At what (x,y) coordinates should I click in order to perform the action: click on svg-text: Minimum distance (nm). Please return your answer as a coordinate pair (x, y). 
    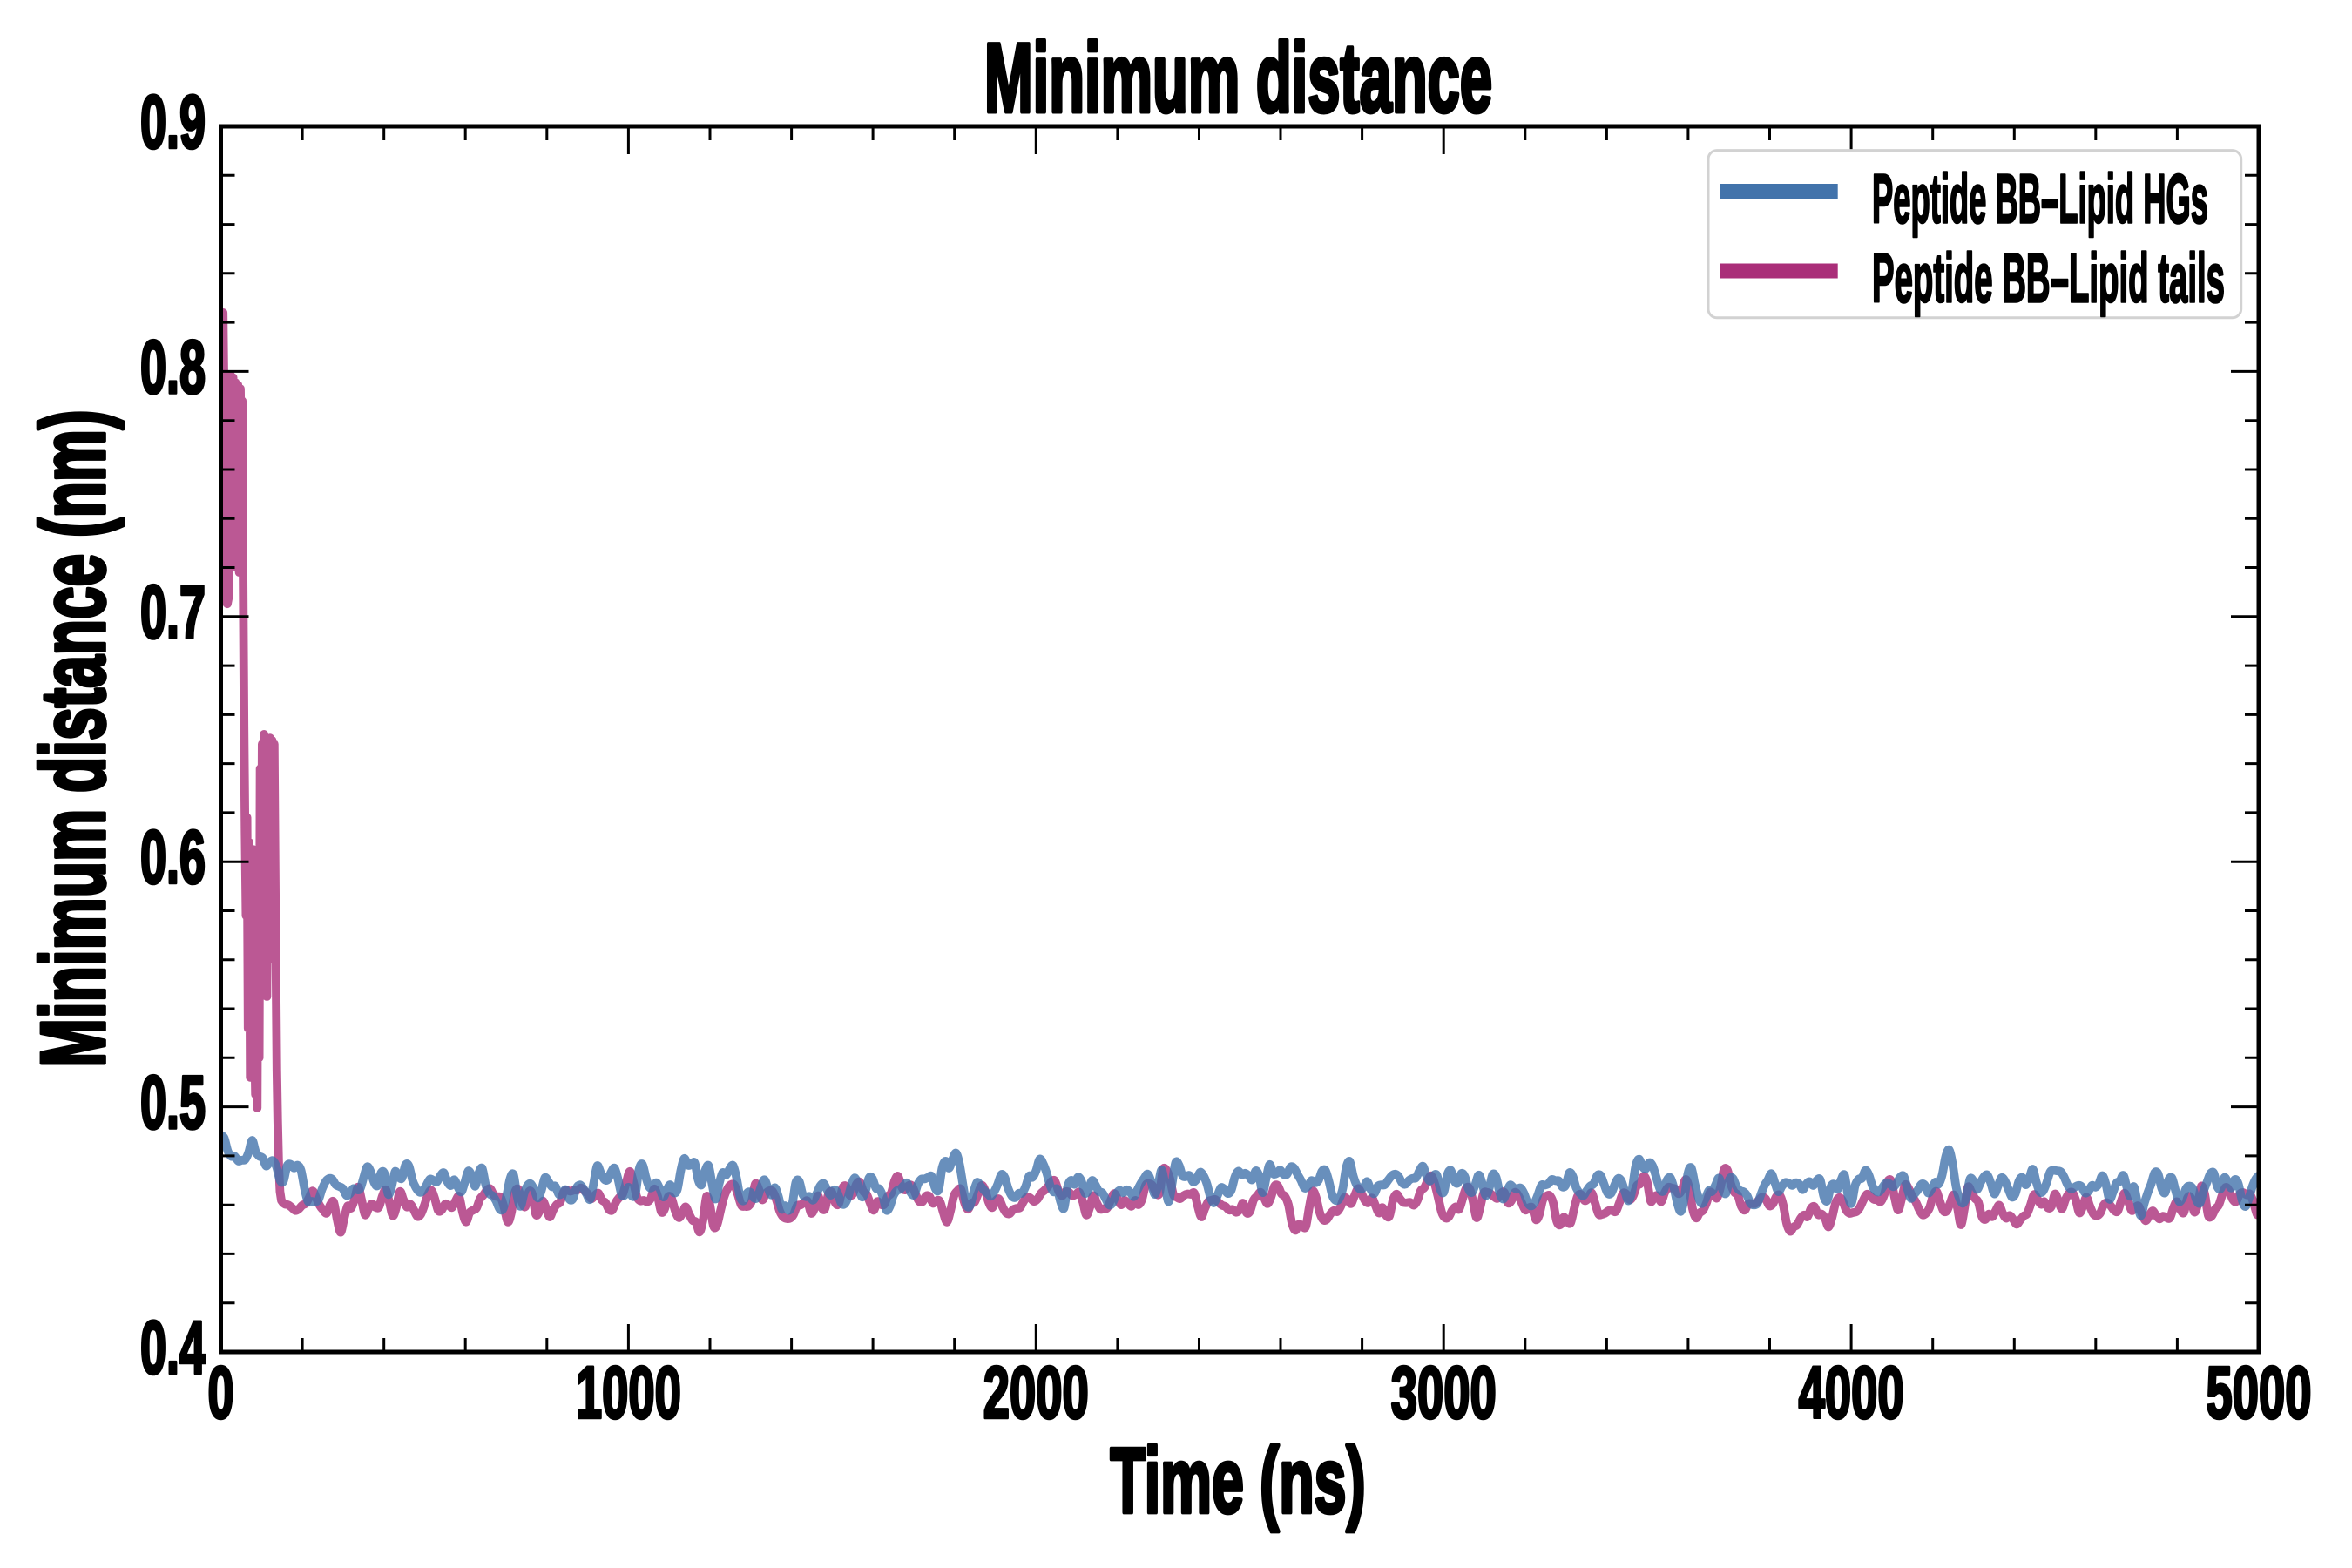
    Looking at the image, I should click on (74, 739).